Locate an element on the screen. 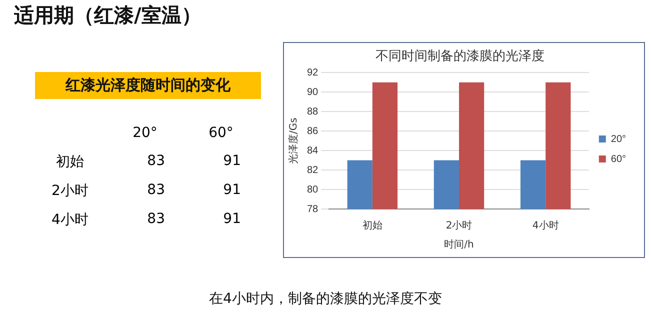  y-axis-title: 光泽度/Gs is located at coordinates (294, 141).